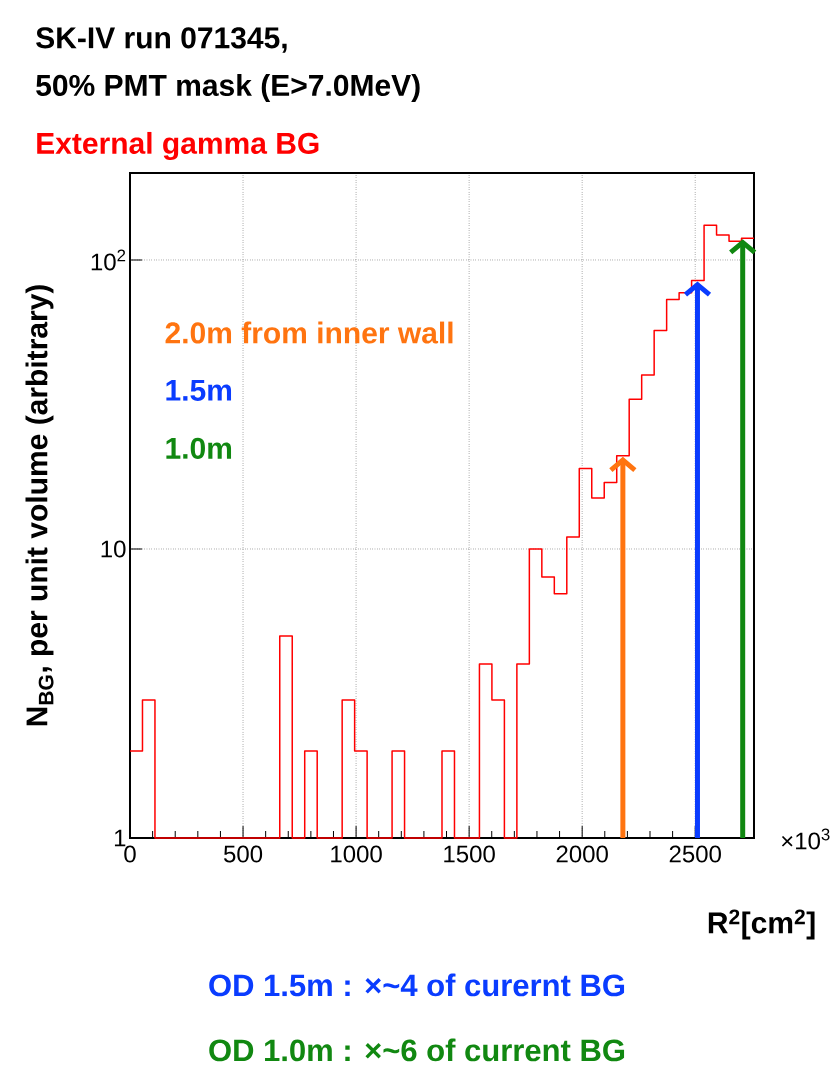  What do you see at coordinates (582, 854) in the screenshot?
I see `x-tick-label: 2000` at bounding box center [582, 854].